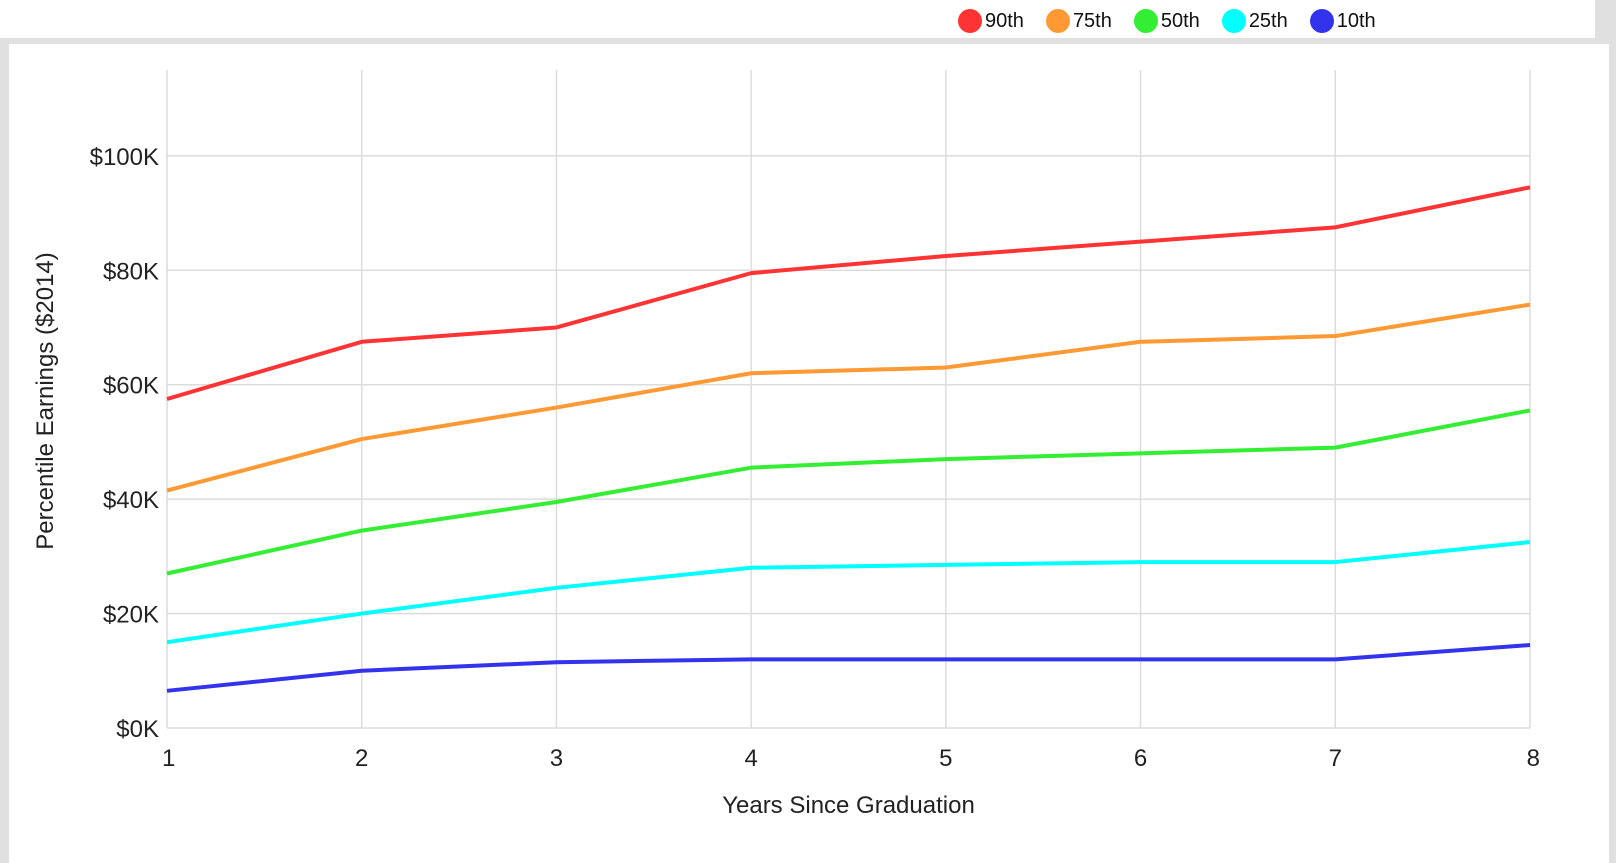 The image size is (1616, 863). Describe the element at coordinates (168, 758) in the screenshot. I see `x-tick-label: 1` at that location.